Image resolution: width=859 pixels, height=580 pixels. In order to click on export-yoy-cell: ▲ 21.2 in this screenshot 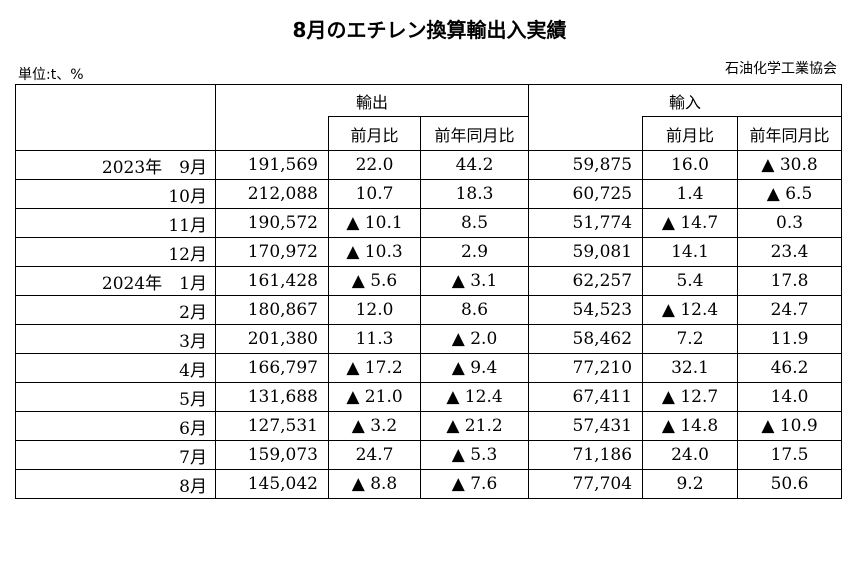, I will do `click(474, 426)`.